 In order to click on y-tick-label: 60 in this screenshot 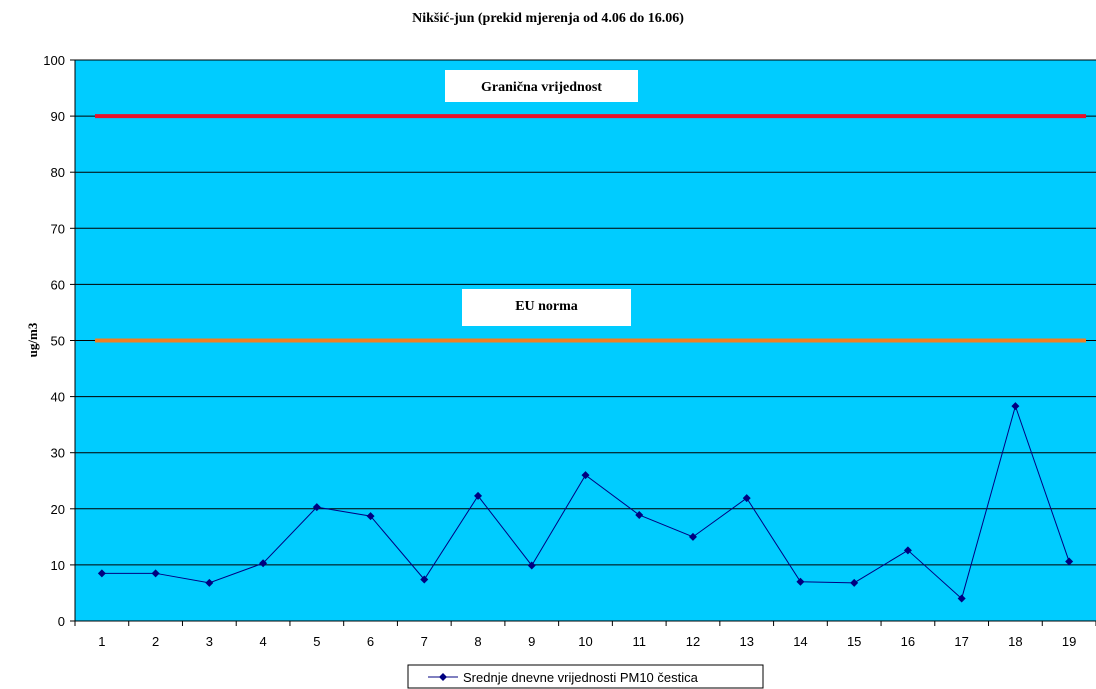, I will do `click(58, 284)`.